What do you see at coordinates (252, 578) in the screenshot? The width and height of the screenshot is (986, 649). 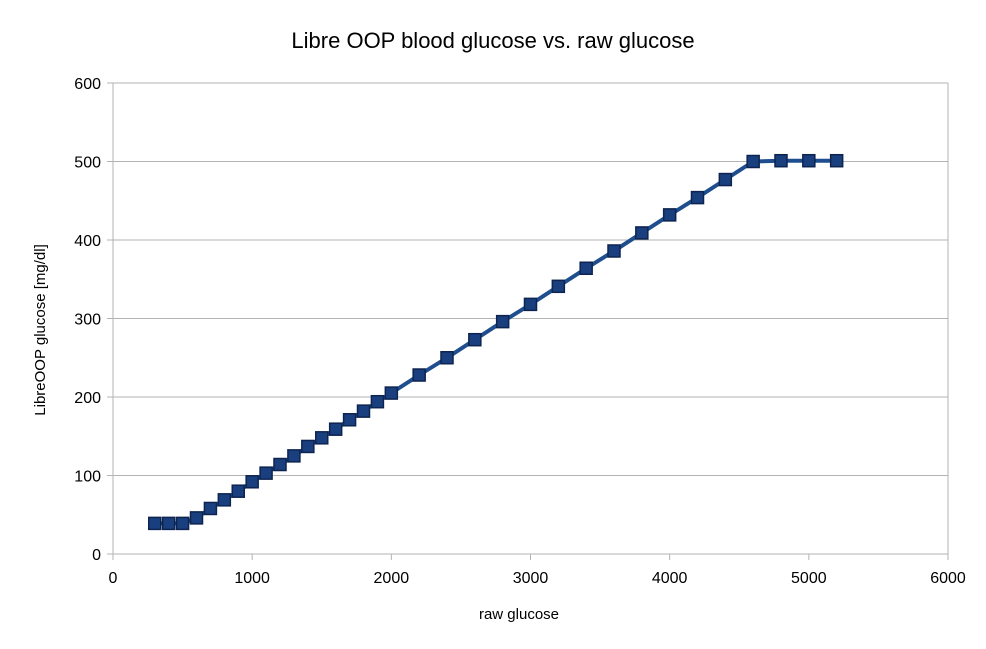 I see `x-tick-label: 1000` at bounding box center [252, 578].